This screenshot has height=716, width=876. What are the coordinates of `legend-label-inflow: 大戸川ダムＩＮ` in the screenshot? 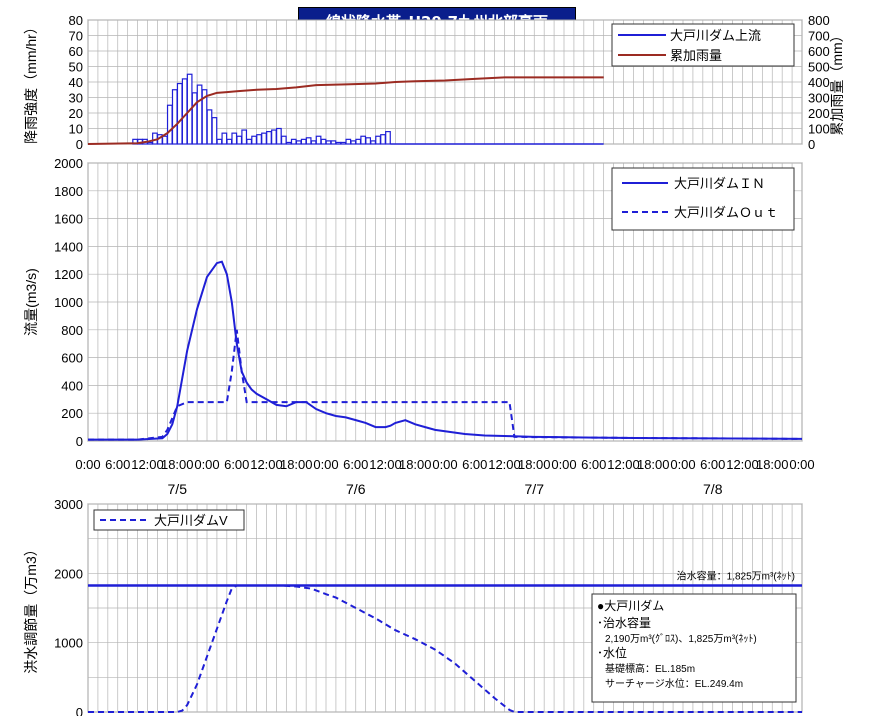 It's located at (719, 183).